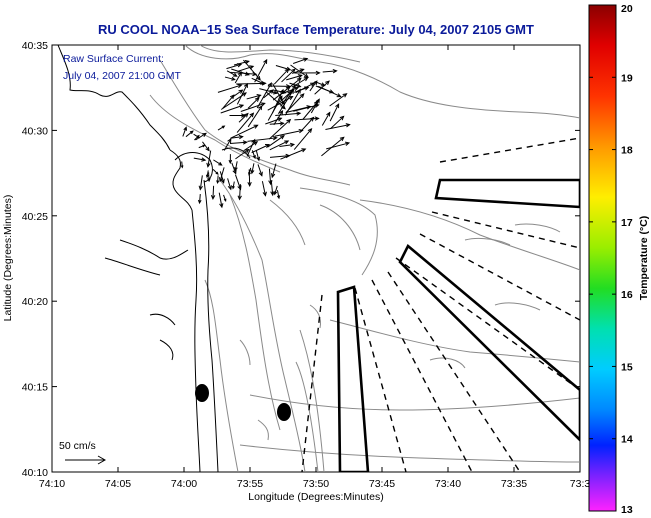 Image resolution: width=651 pixels, height=518 pixels. I want to click on colorbar-tick-label: 20, so click(627, 9).